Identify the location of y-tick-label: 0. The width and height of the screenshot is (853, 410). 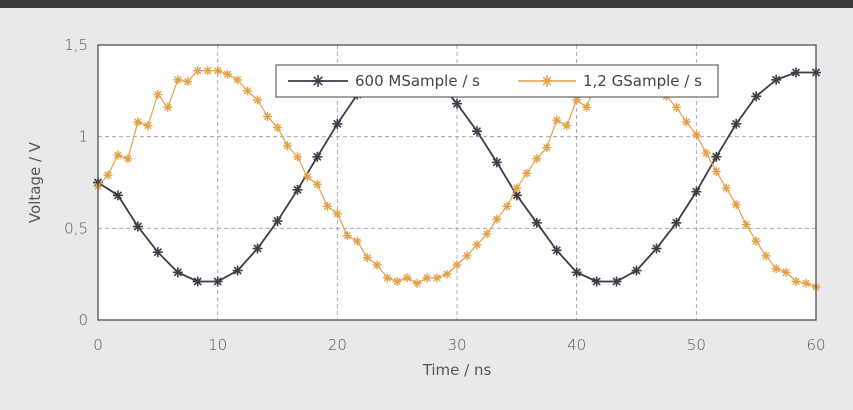
(83, 320).